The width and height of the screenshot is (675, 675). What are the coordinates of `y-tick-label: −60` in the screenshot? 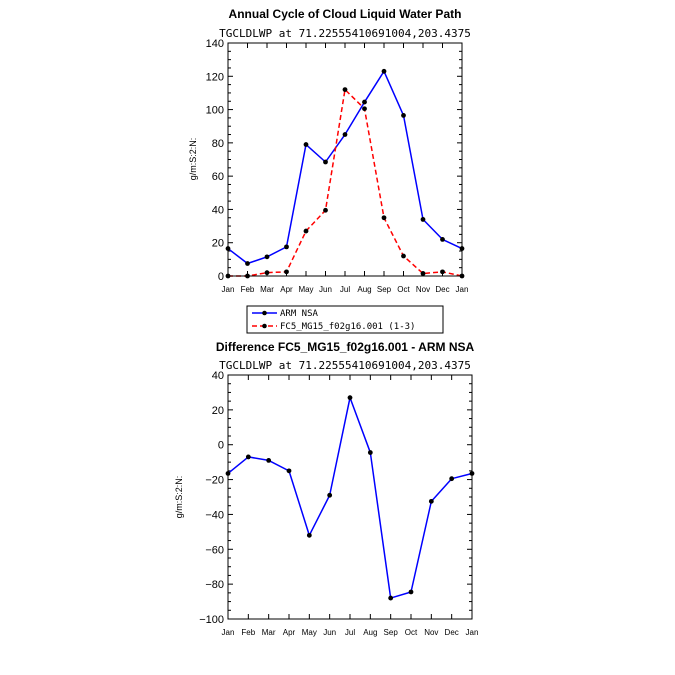 It's located at (214, 550).